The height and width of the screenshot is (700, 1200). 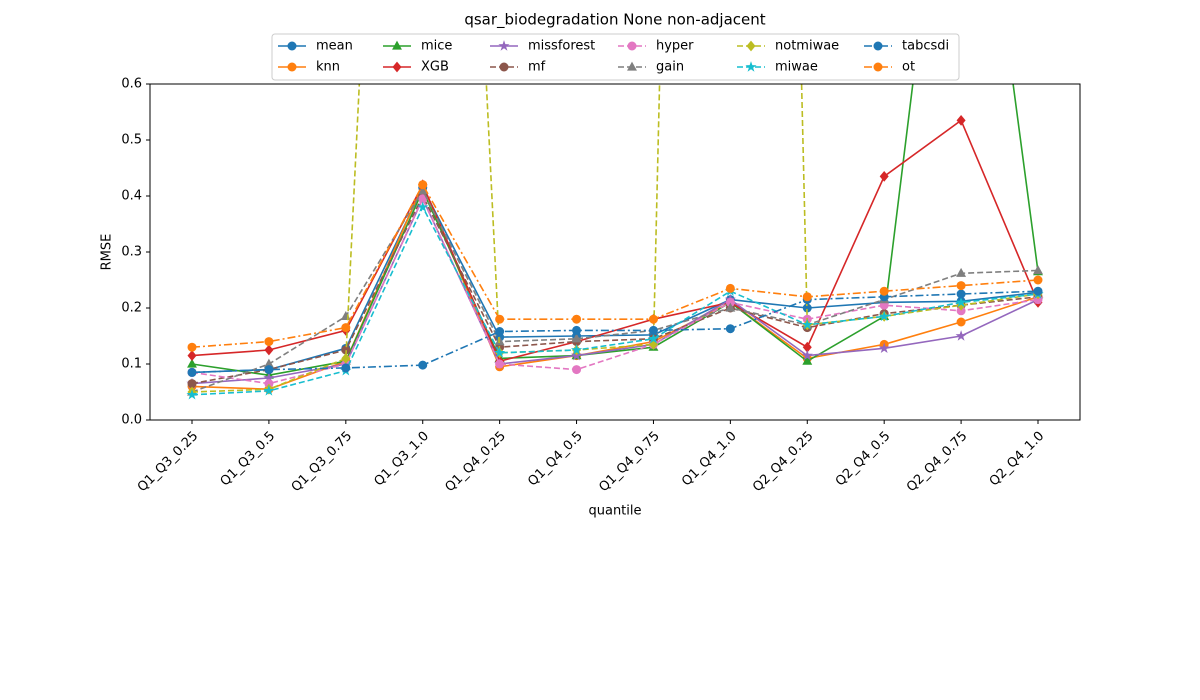 I want to click on legend-label: hyper, so click(x=675, y=46).